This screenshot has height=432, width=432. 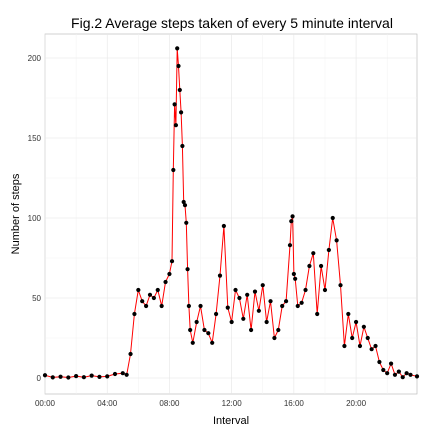 I want to click on y-tick-label: 150, so click(x=35, y=138).